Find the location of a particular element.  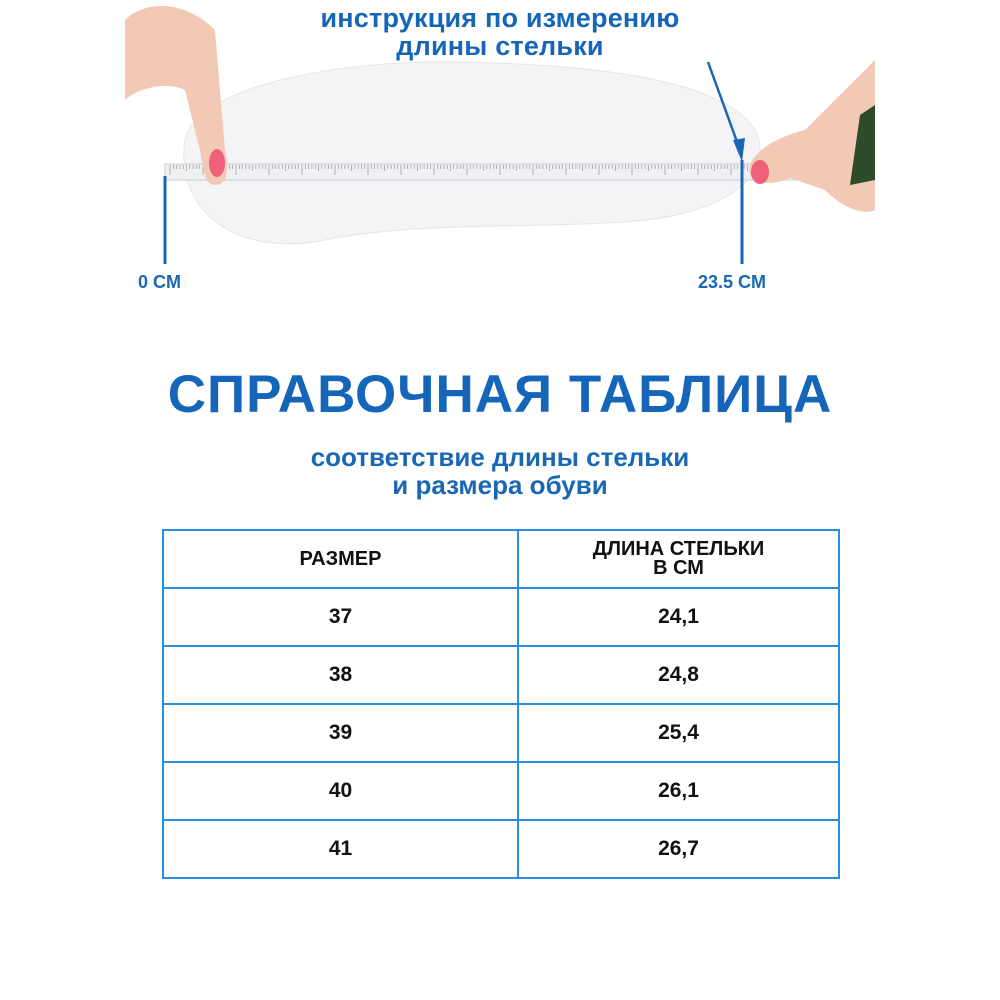

table-row: 41 26,7 is located at coordinates (501, 849).